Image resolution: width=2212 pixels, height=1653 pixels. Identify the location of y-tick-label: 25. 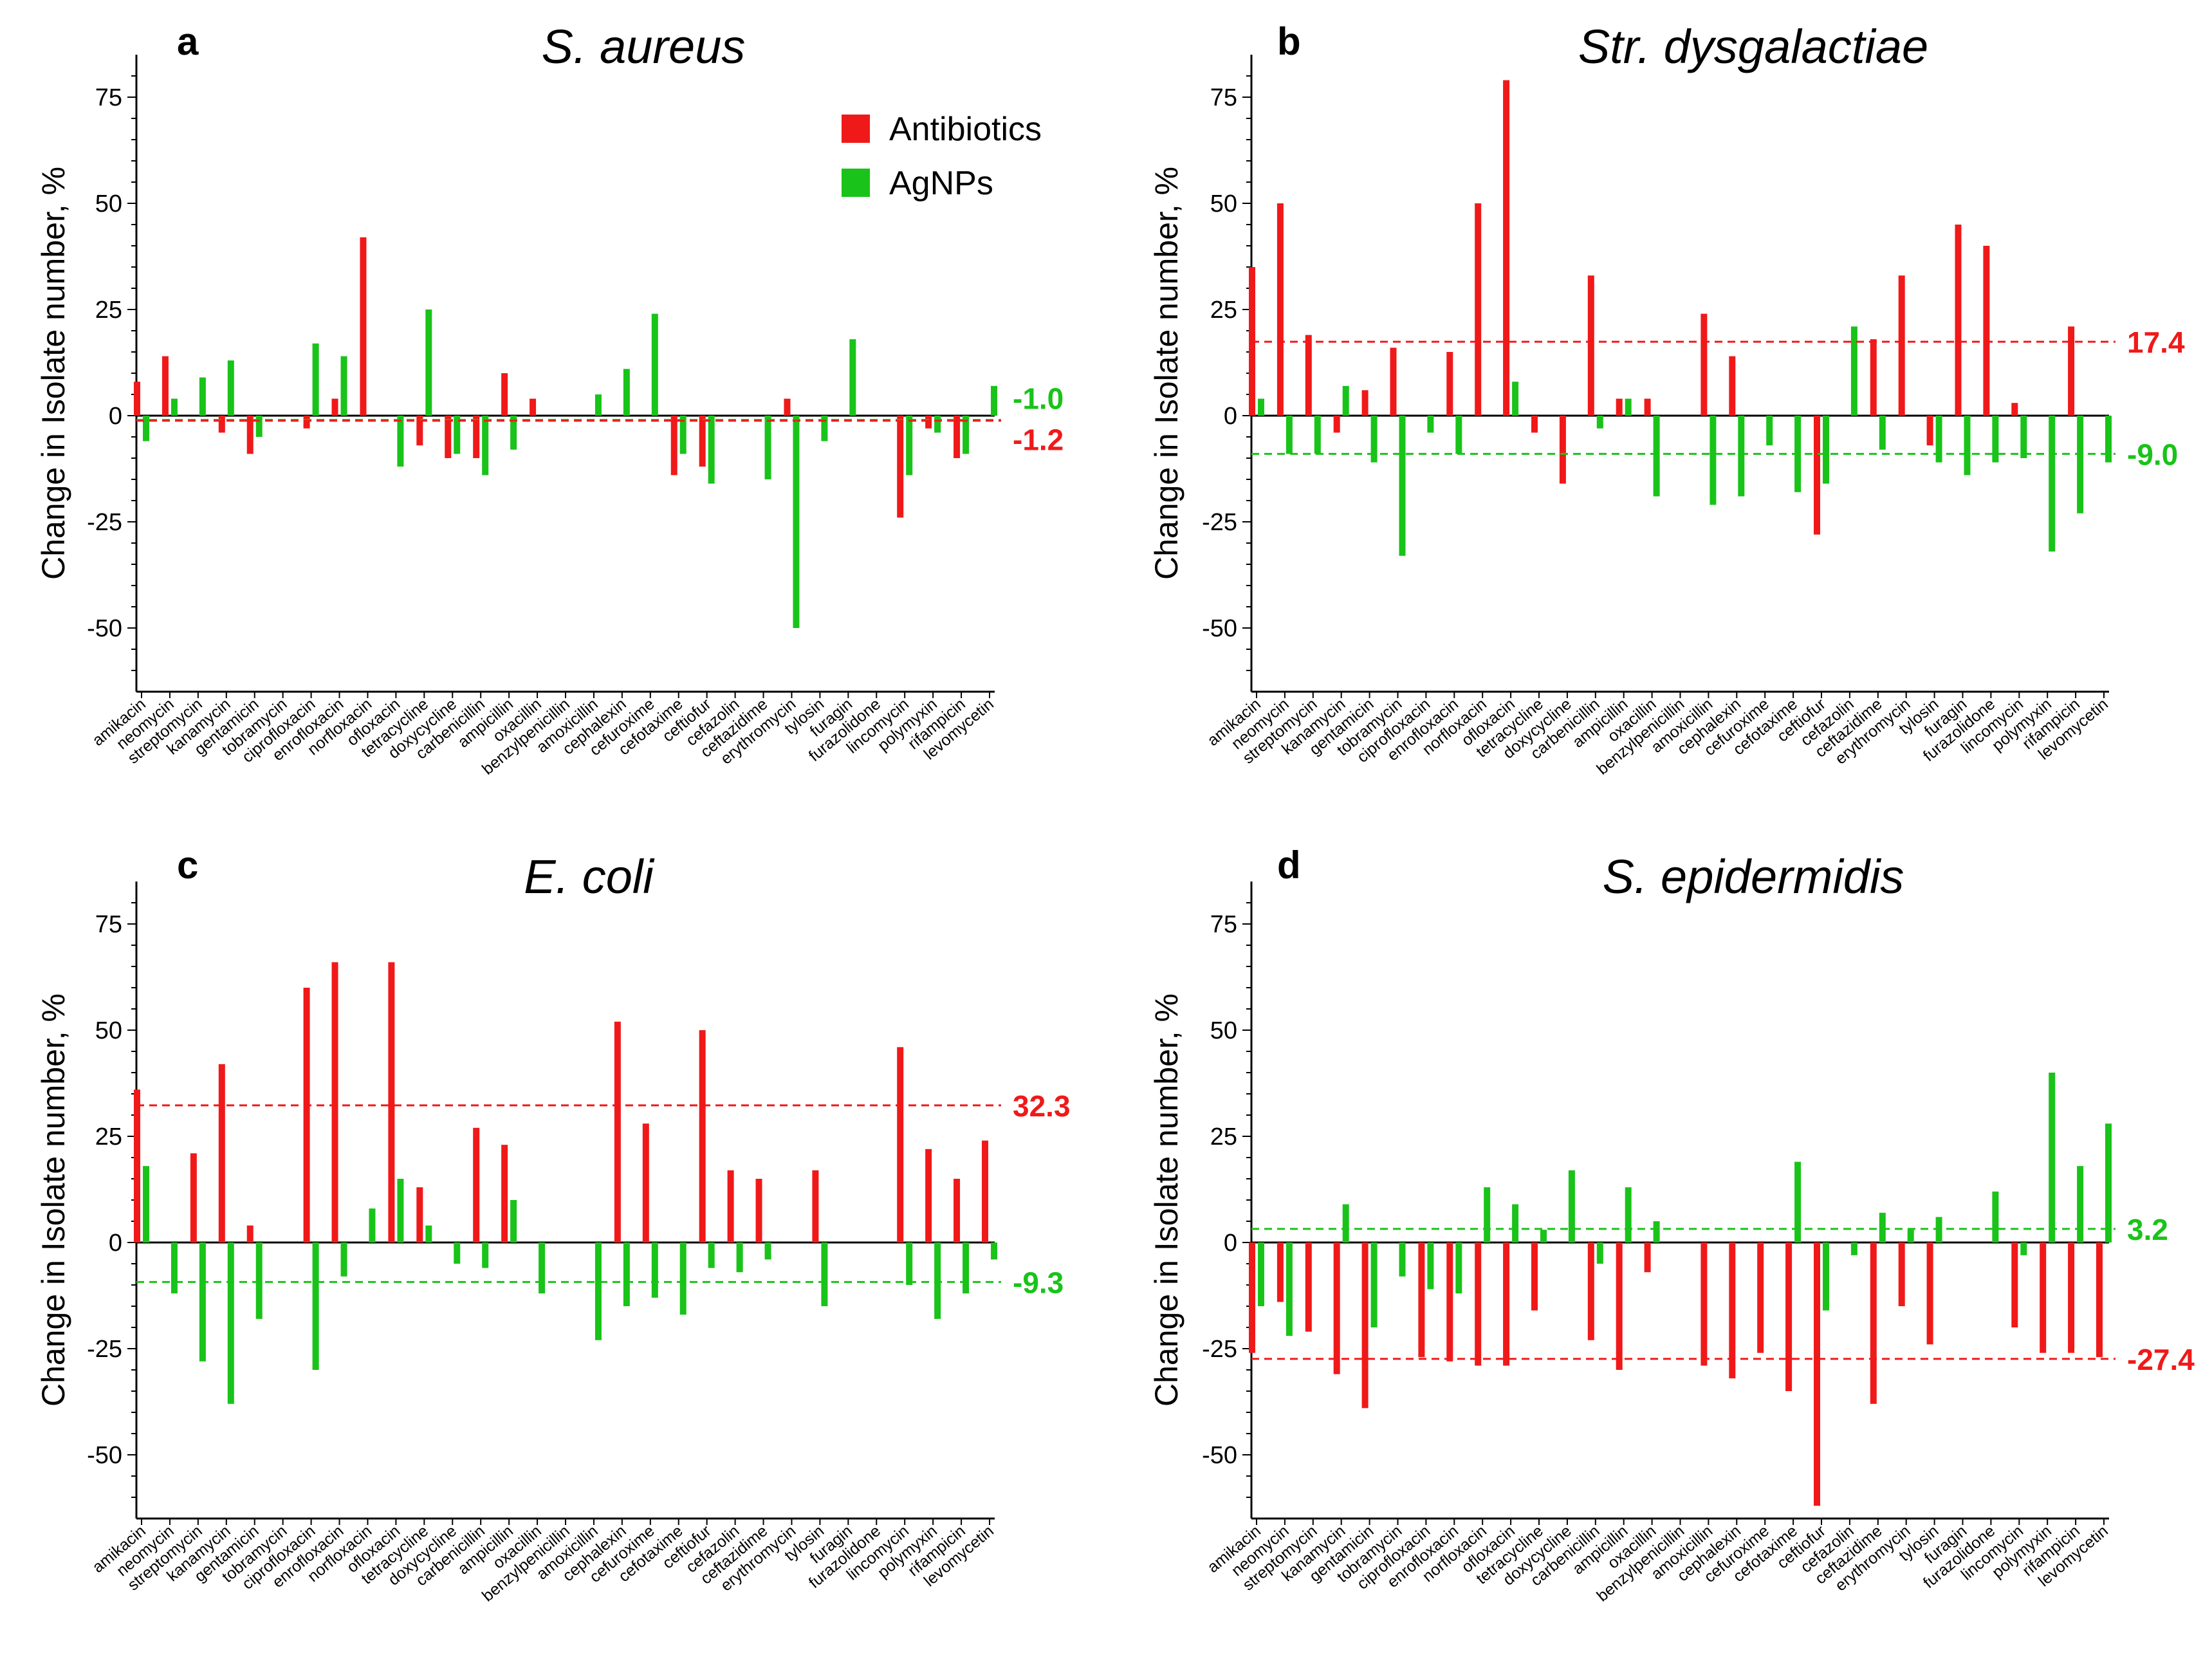
(1223, 1136).